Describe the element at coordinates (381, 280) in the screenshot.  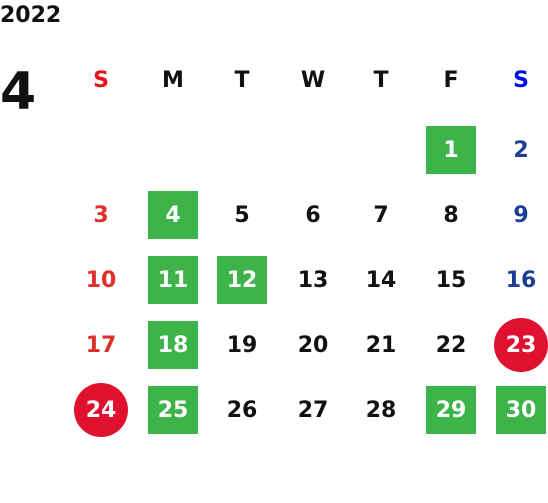
I see `day: 14` at that location.